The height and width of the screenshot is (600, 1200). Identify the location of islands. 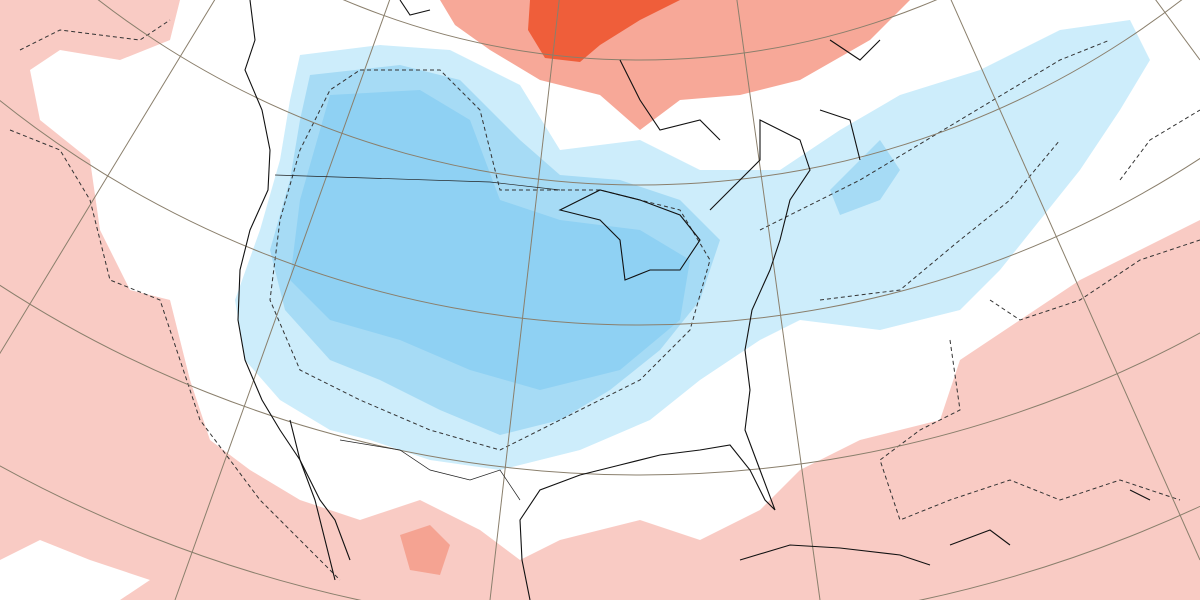
(945, 527).